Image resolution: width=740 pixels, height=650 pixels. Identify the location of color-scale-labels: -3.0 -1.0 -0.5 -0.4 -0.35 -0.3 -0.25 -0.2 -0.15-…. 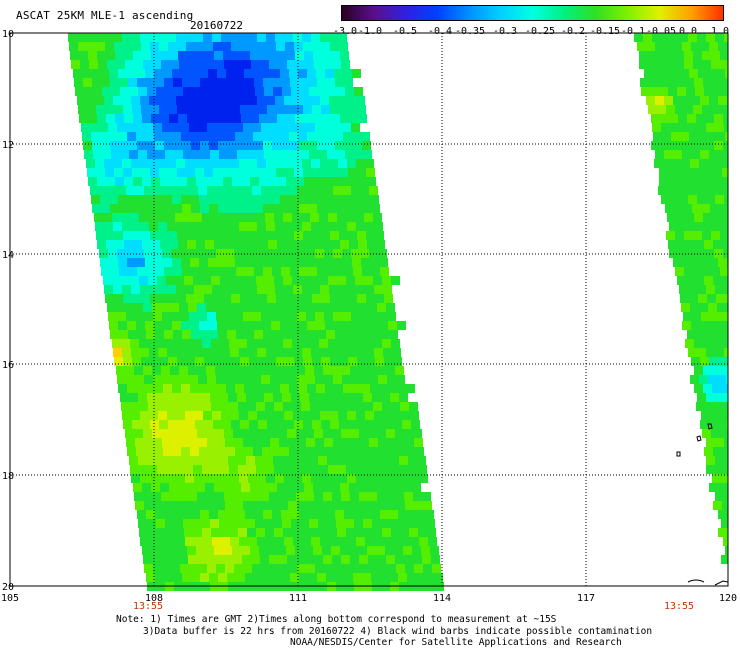
(535, 32).